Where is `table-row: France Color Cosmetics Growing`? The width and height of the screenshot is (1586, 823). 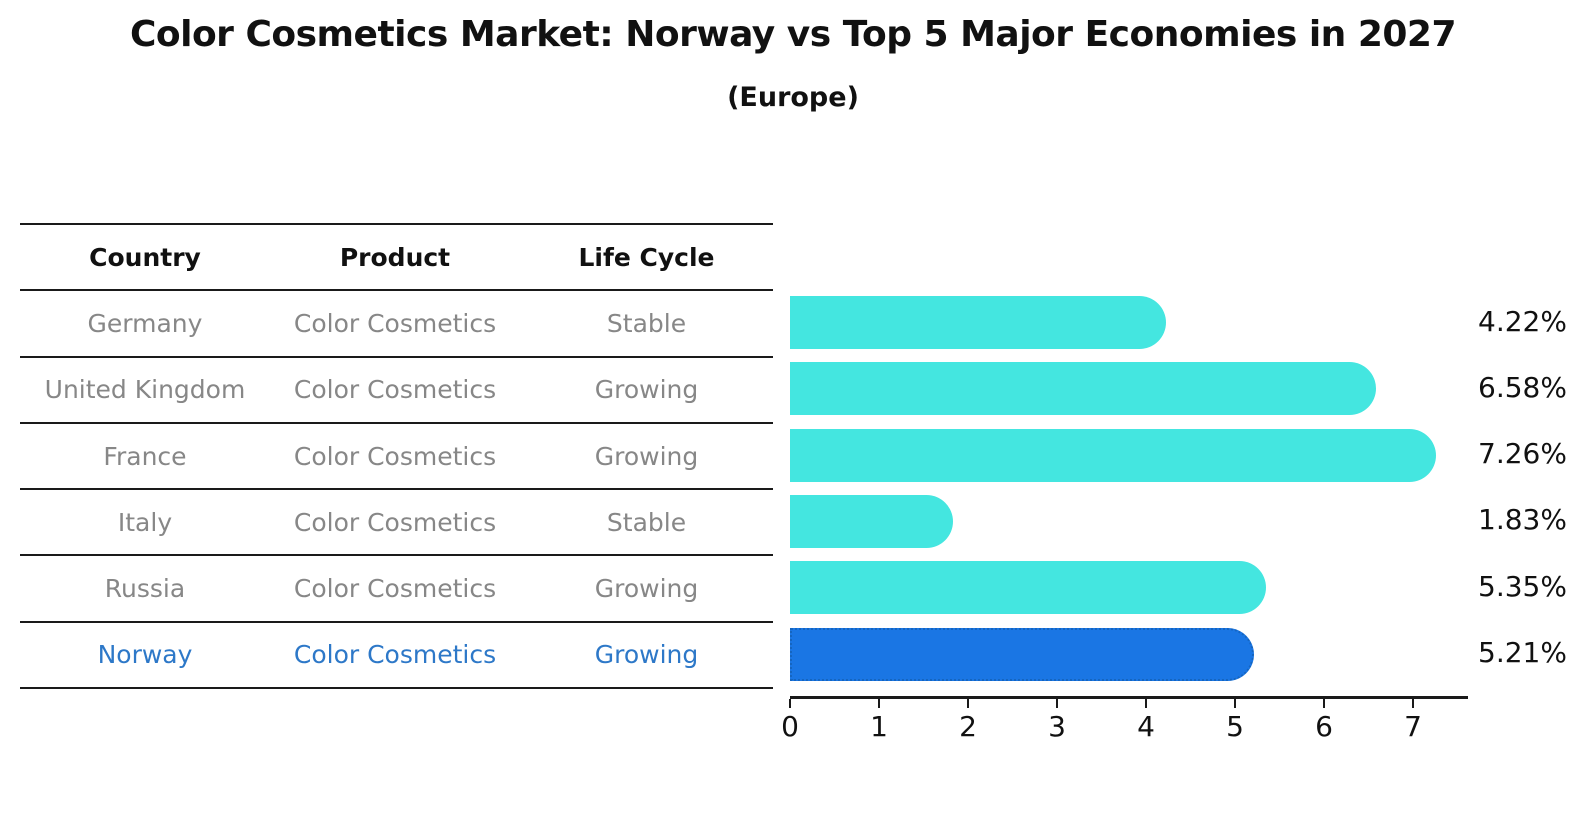
table-row: France Color Cosmetics Growing is located at coordinates (396, 457).